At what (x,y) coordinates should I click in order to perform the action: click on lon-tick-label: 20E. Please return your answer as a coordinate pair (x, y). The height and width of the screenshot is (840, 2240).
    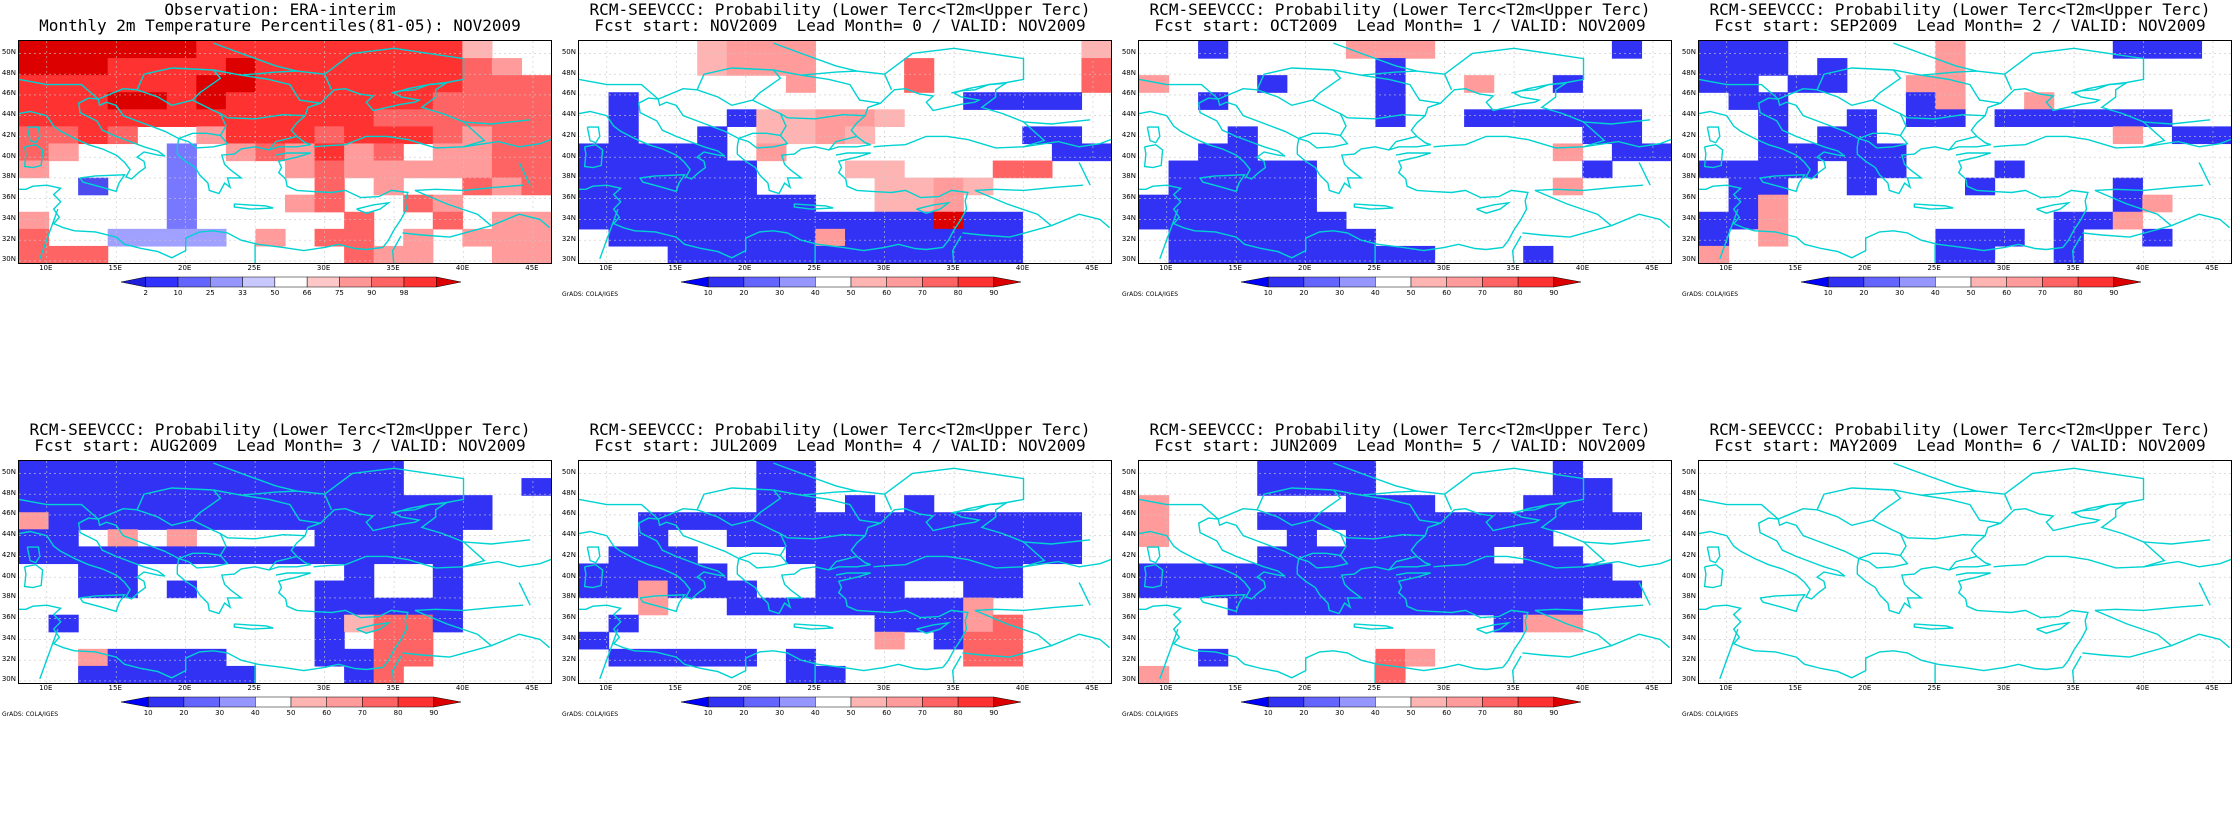
    Looking at the image, I should click on (1305, 268).